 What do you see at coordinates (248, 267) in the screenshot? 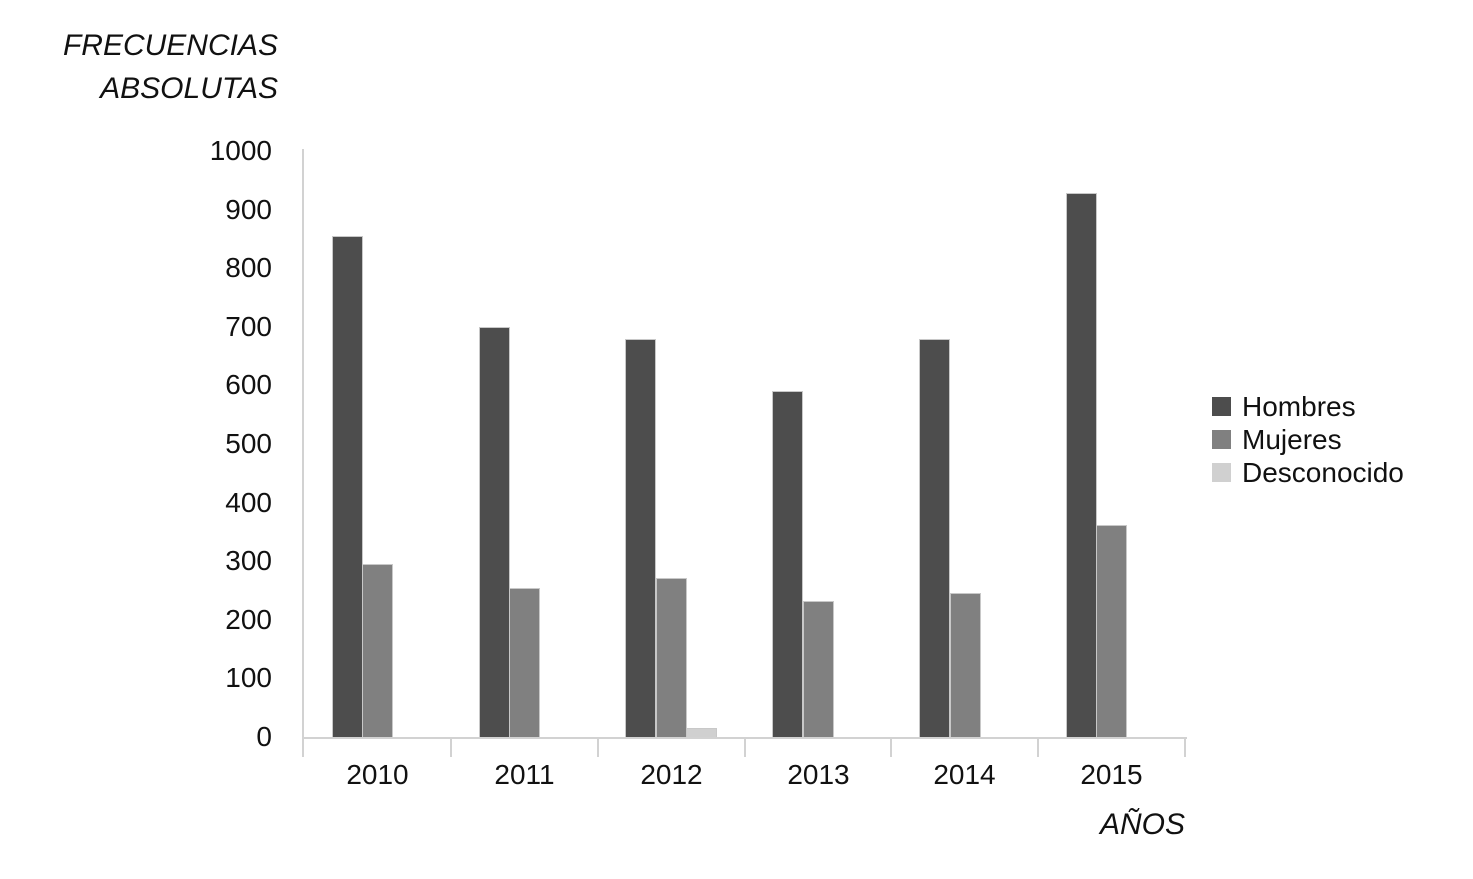
I see `y-axis-tick-label: 800` at bounding box center [248, 267].